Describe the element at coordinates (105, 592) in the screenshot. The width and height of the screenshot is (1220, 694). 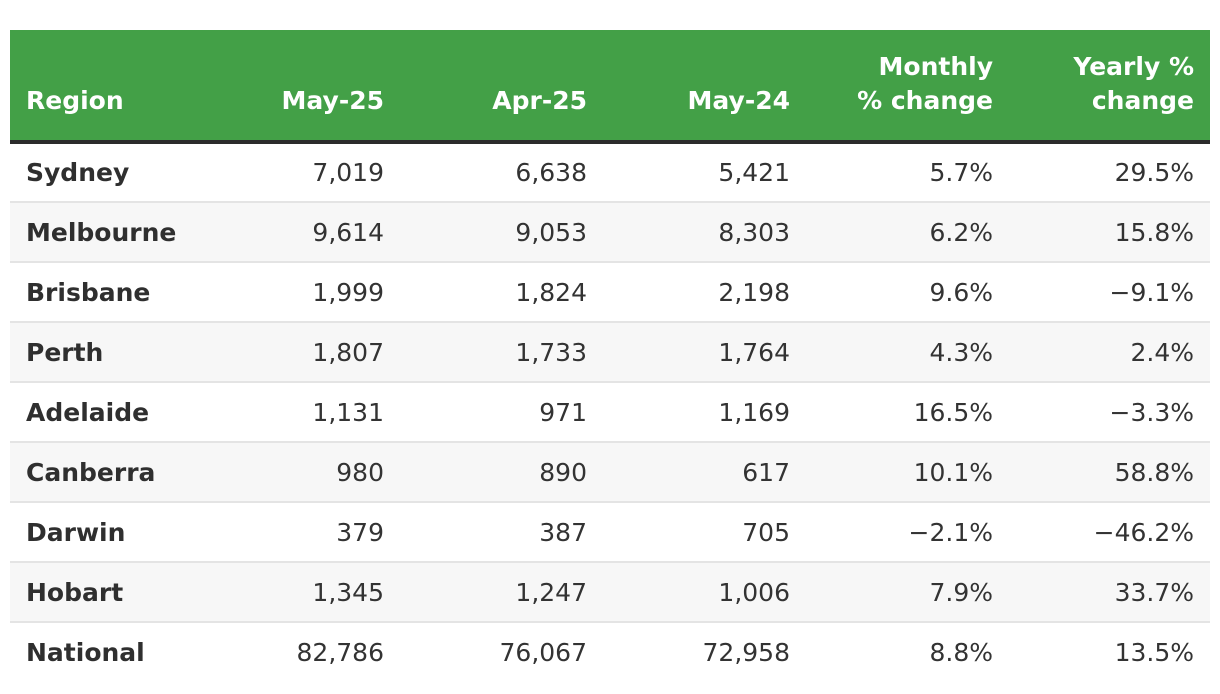
I see `region-cell: Hobart` at that location.